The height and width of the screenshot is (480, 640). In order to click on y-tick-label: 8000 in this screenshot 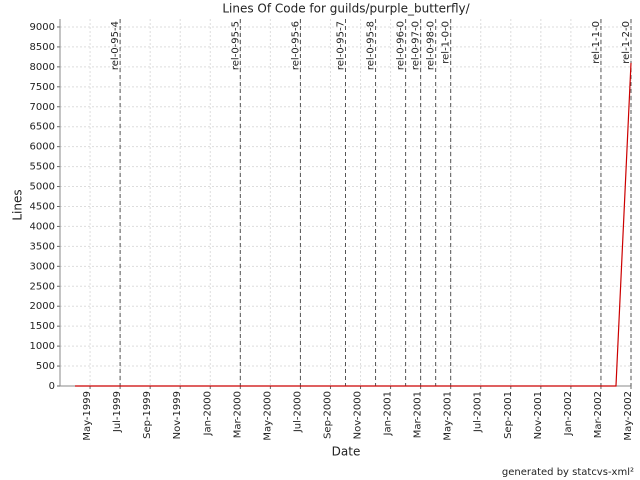, I will do `click(42, 67)`.